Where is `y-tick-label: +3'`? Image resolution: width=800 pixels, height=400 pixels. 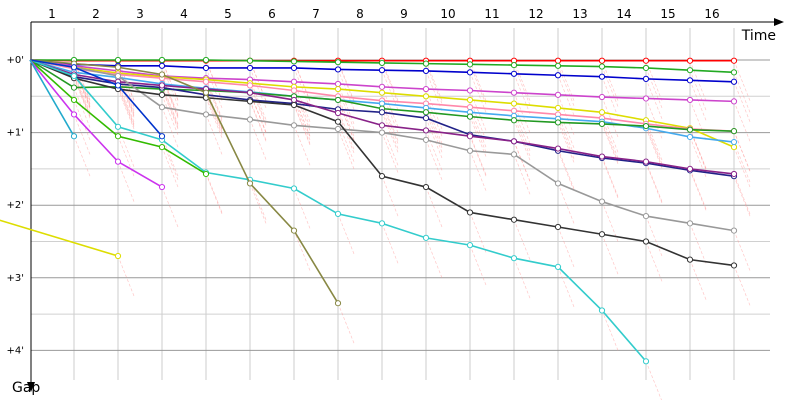 y-tick-label: +3' is located at coordinates (16, 278).